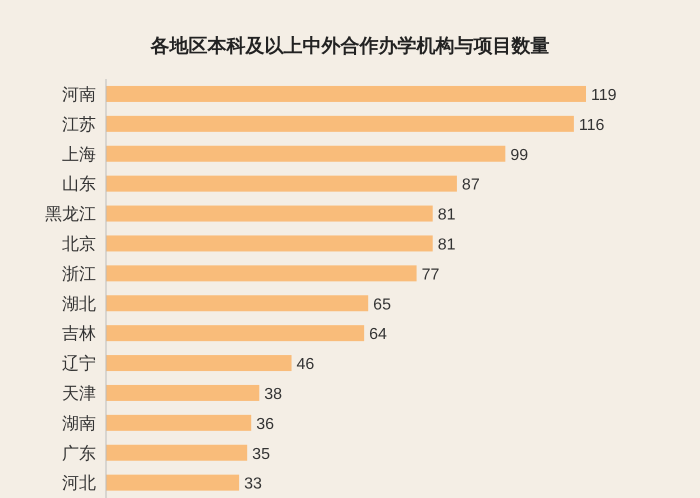  What do you see at coordinates (79, 453) in the screenshot?
I see `y-tick-label: 广东` at bounding box center [79, 453].